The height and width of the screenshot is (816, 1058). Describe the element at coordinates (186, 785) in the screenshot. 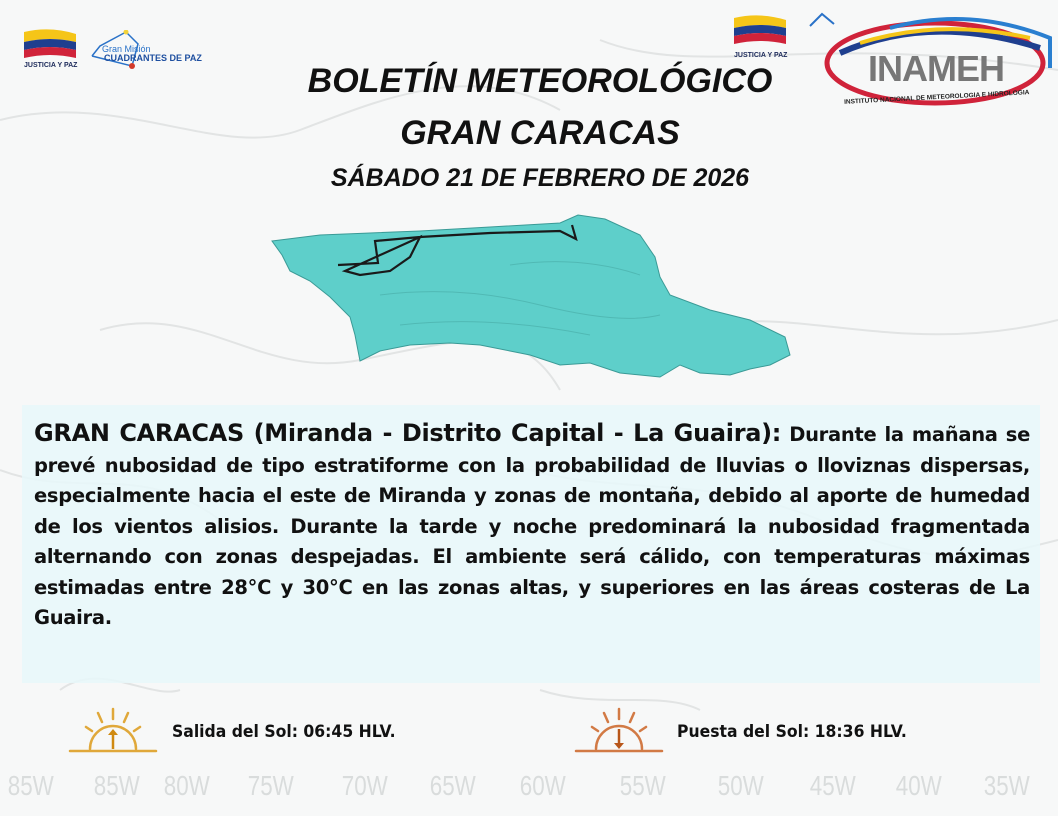

I see `longitude-label: 80W` at that location.